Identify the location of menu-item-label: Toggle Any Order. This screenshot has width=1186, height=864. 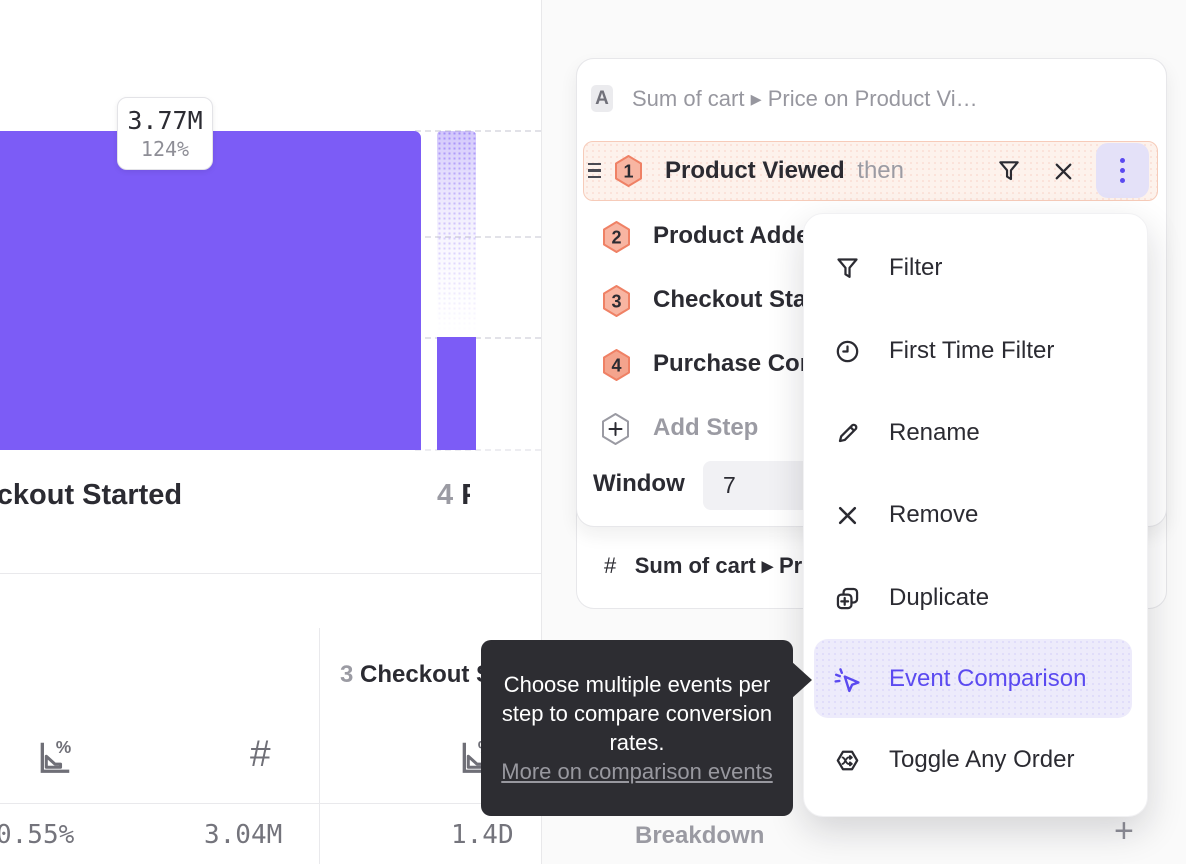
(982, 759).